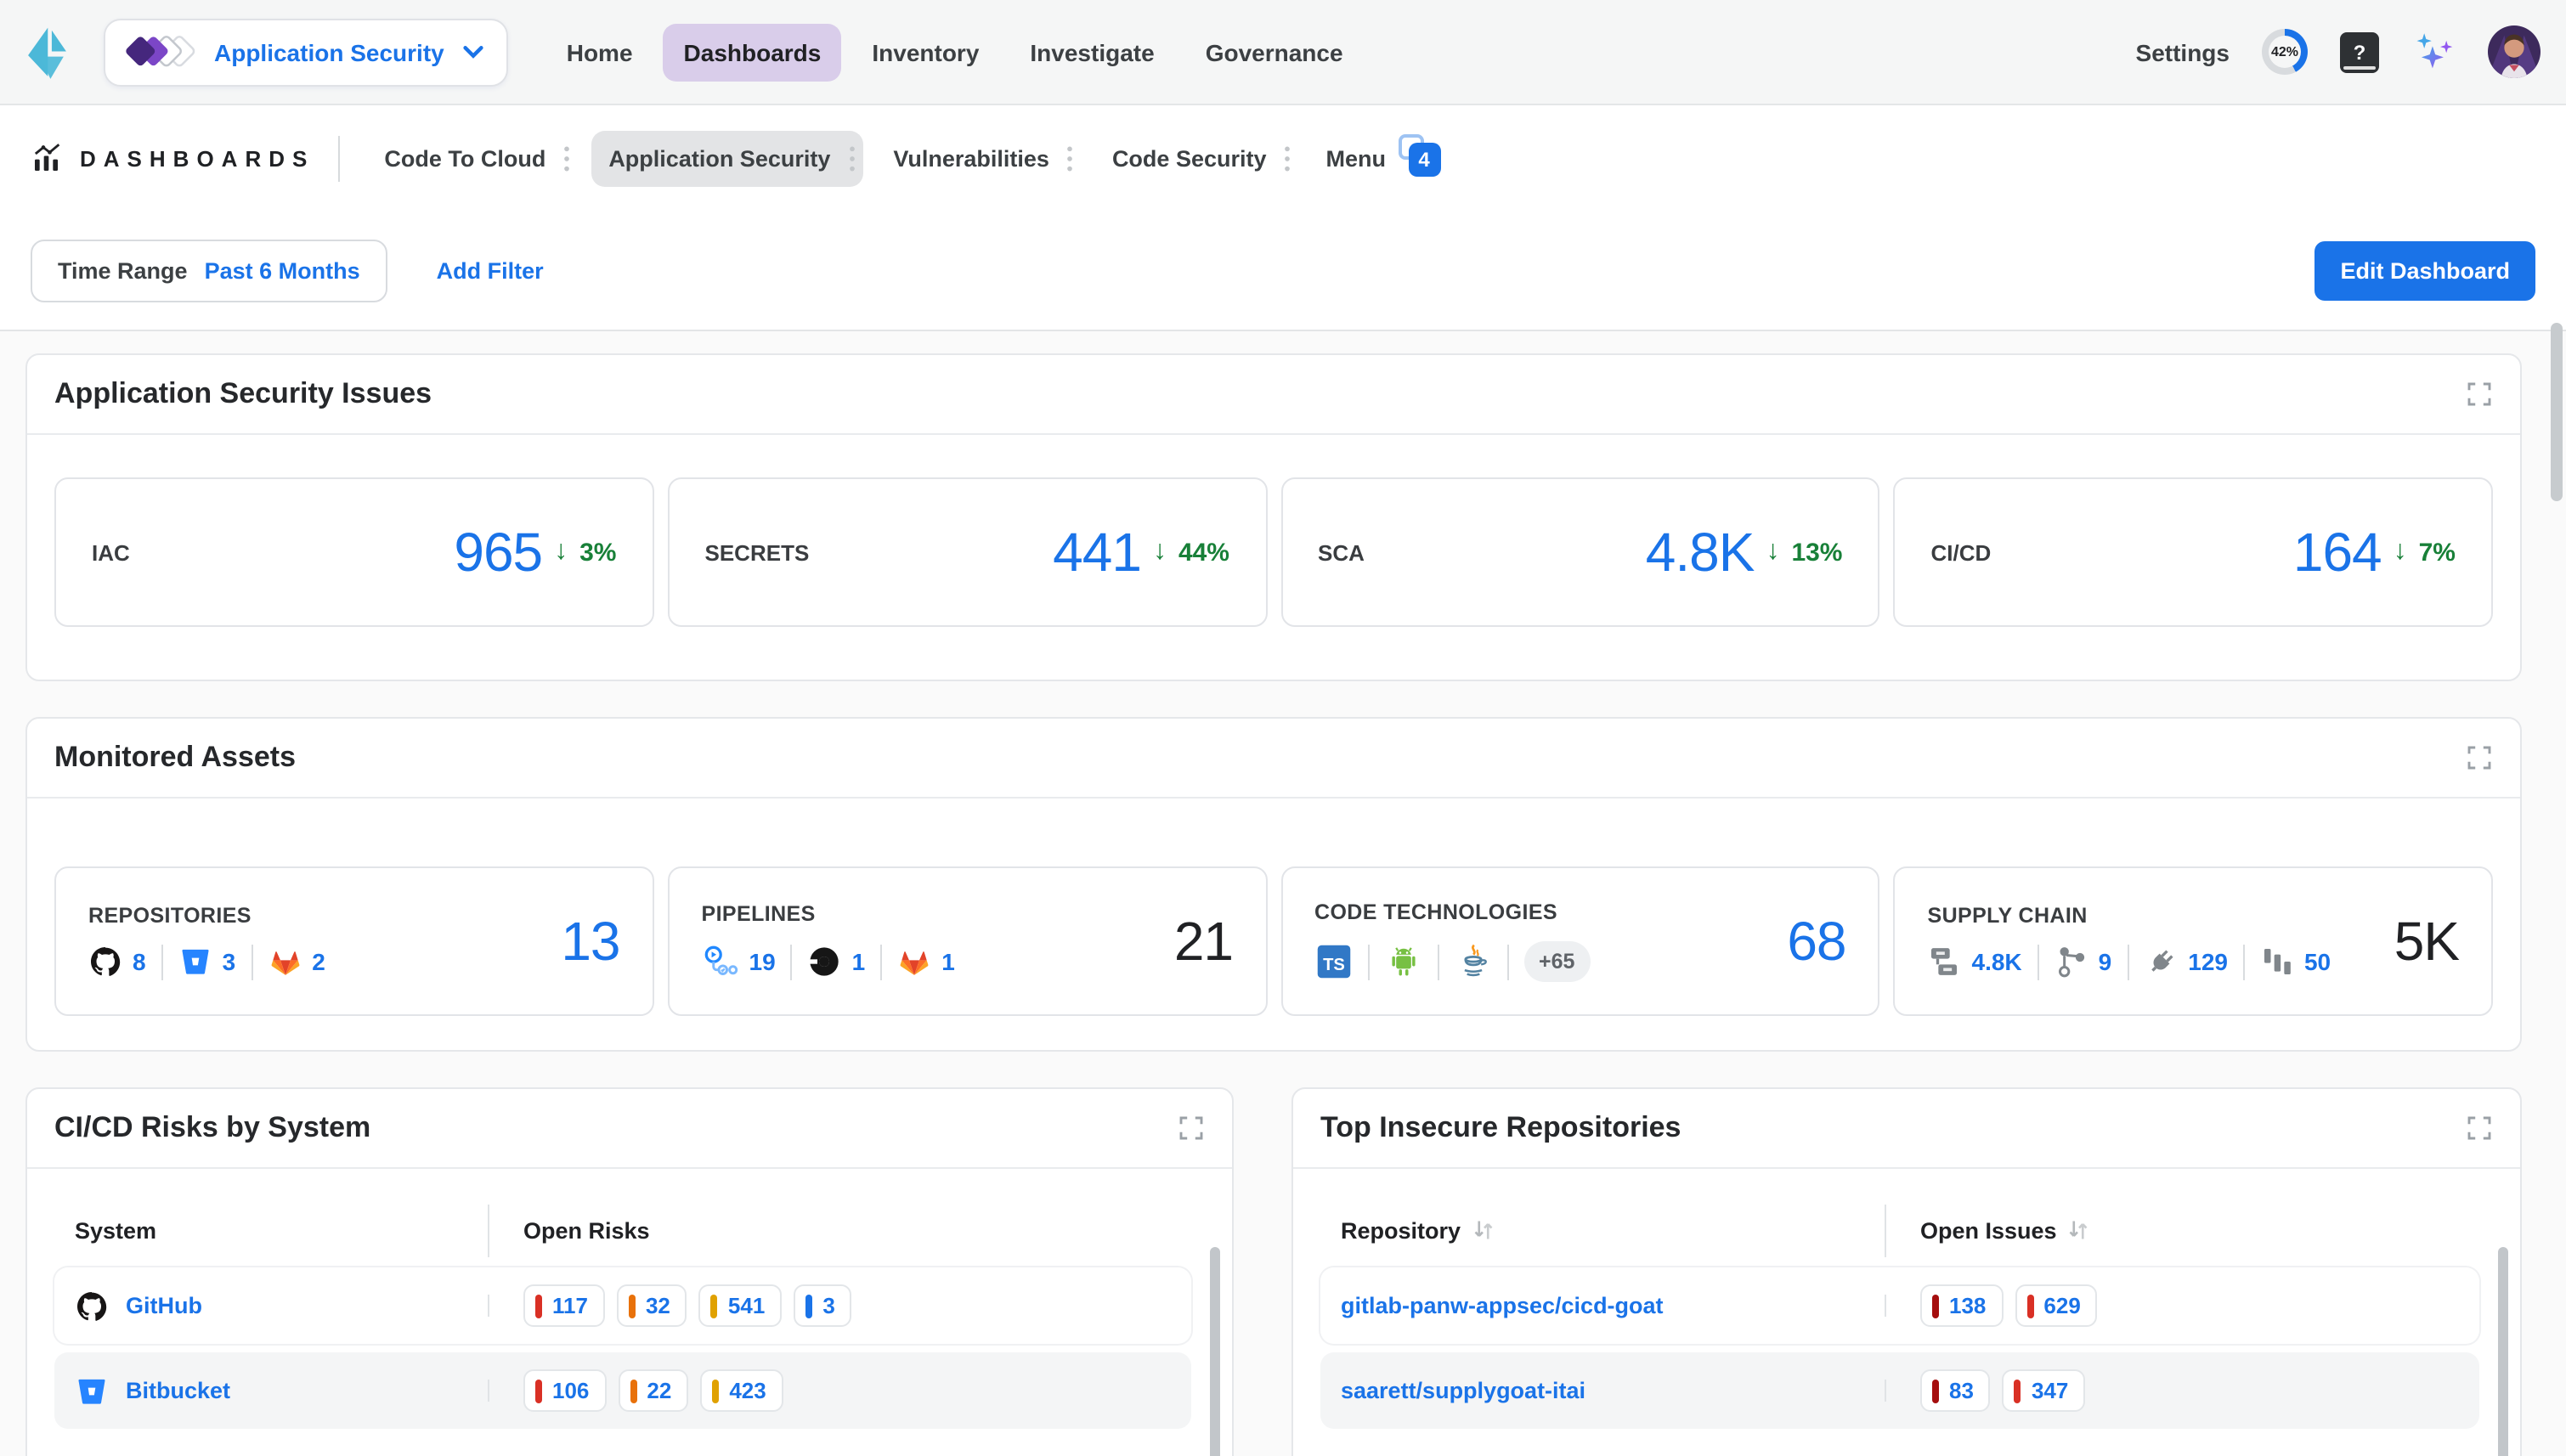  I want to click on stat-label: CI/CD, so click(1961, 552).